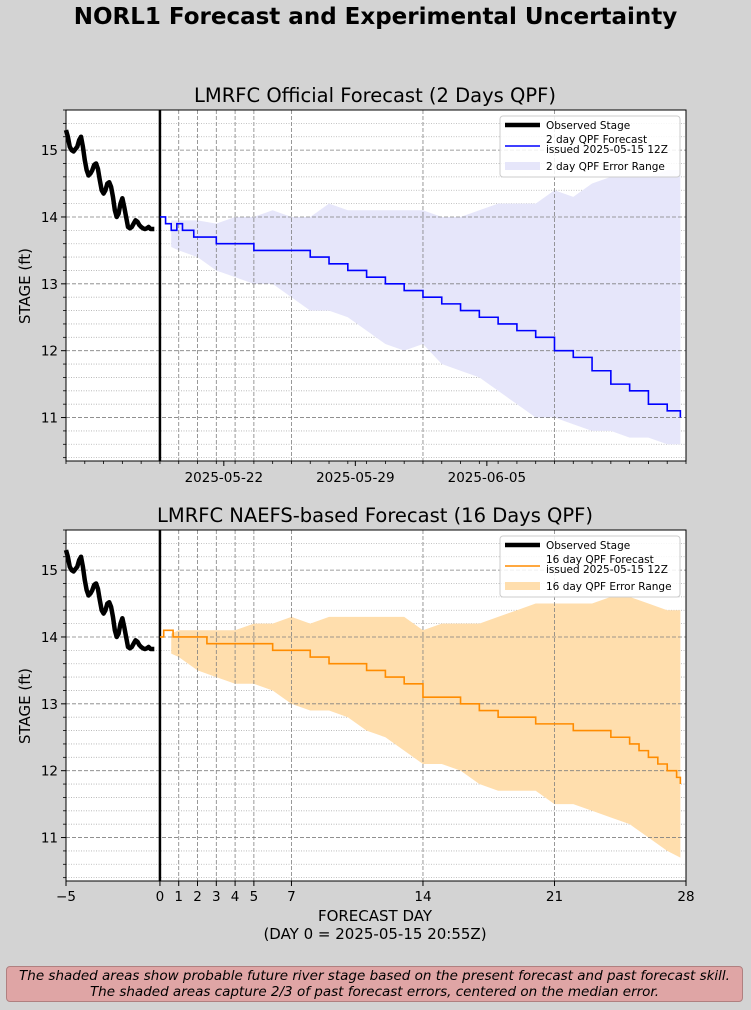 The height and width of the screenshot is (1010, 751). I want to click on x-tick-label: 5, so click(254, 897).